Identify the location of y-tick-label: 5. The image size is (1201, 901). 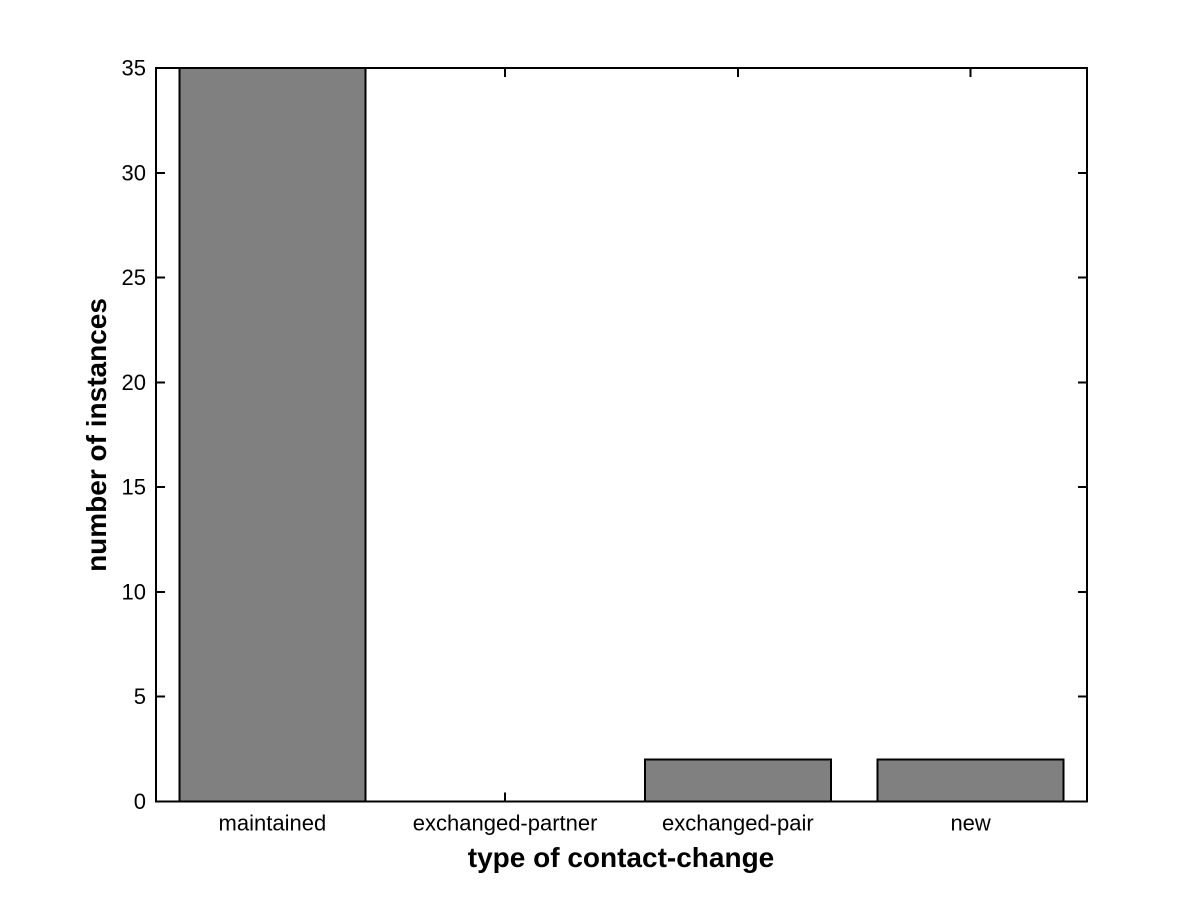
(140, 696).